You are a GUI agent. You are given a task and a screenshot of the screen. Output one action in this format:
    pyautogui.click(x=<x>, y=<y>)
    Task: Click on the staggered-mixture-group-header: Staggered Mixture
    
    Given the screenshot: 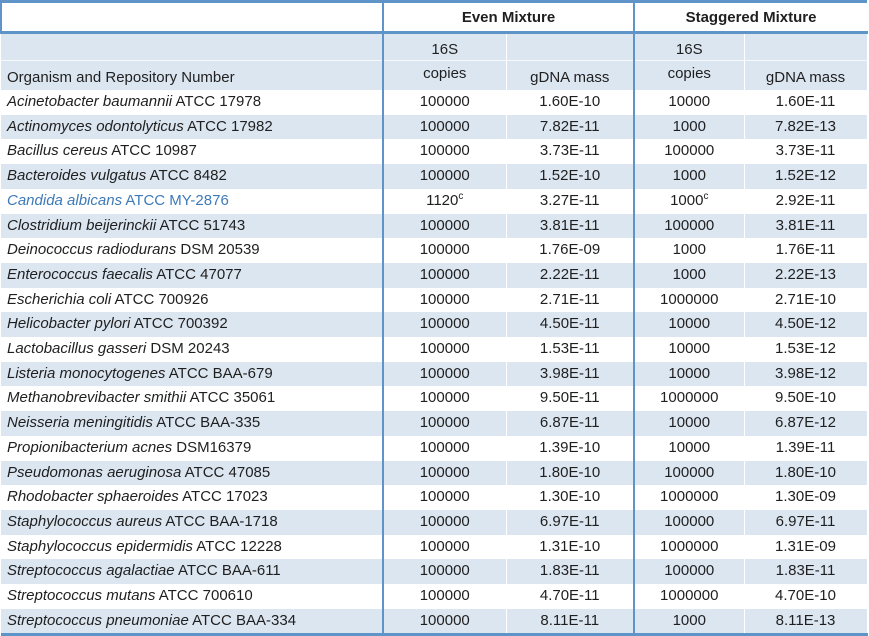 What is the action you would take?
    pyautogui.click(x=750, y=17)
    